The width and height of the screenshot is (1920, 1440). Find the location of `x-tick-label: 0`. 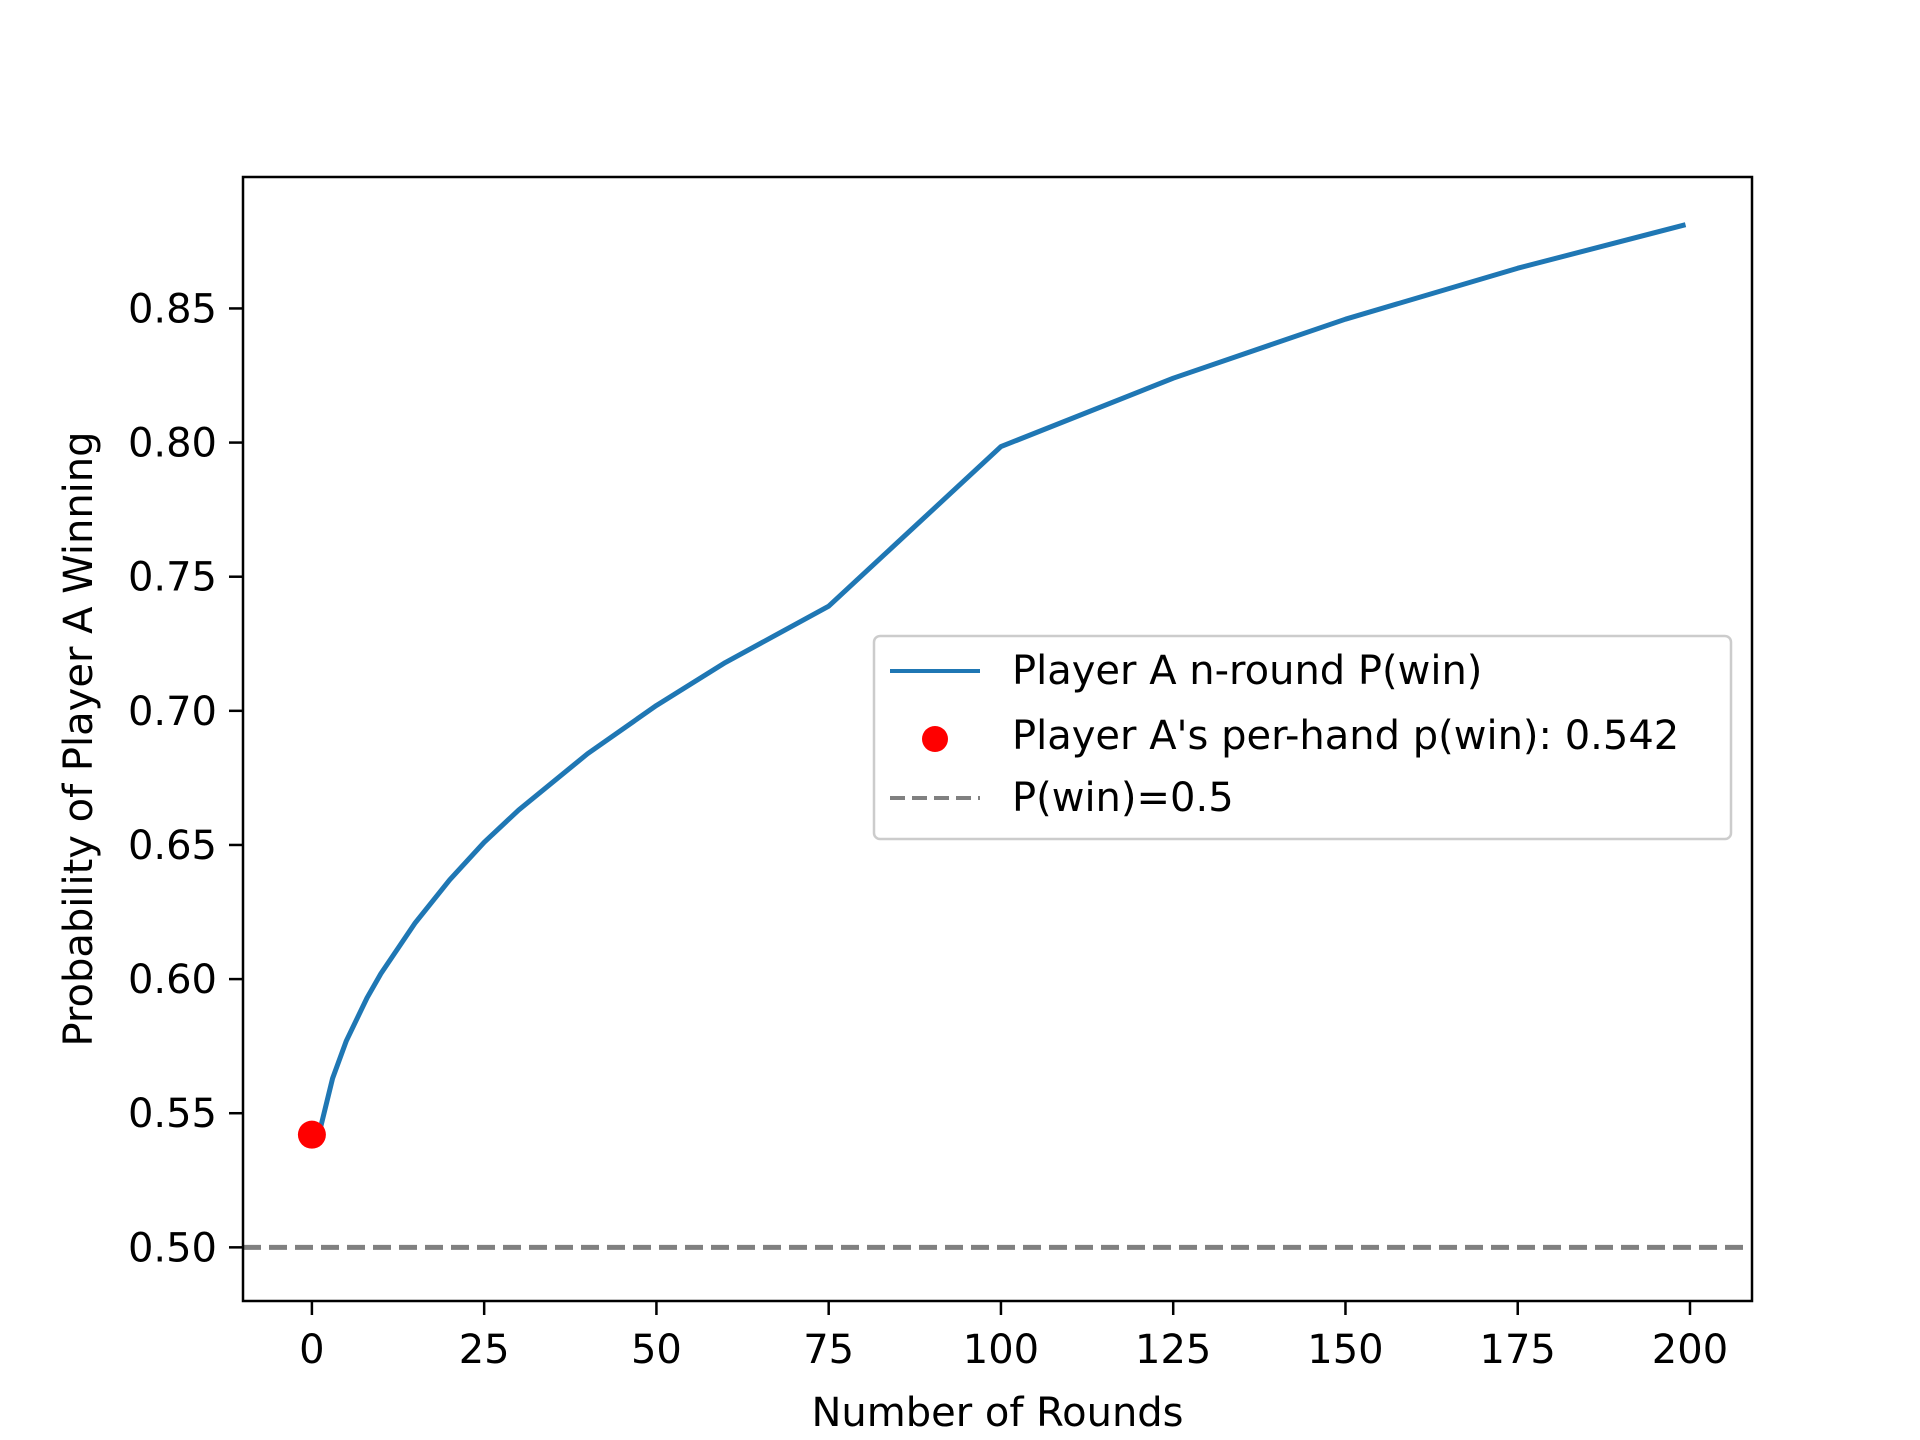

x-tick-label: 0 is located at coordinates (311, 1350).